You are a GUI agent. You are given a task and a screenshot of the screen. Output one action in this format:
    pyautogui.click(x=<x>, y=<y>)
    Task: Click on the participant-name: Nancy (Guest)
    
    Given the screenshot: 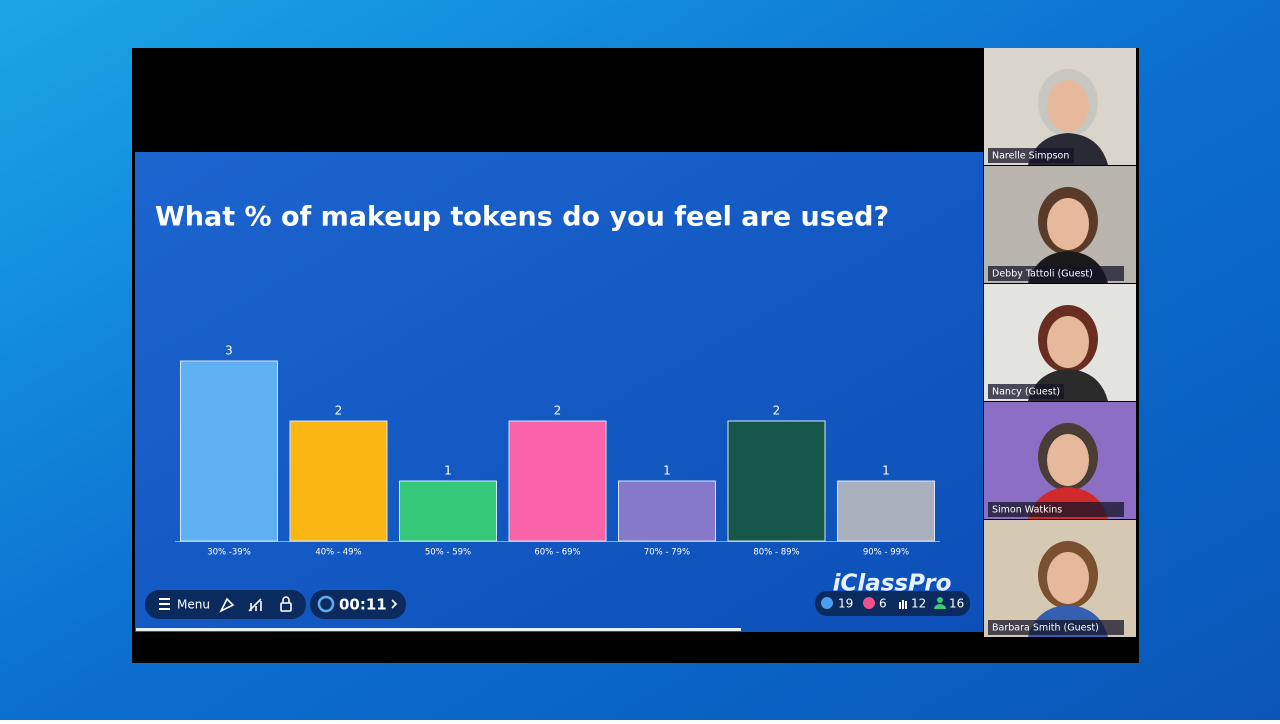 What is the action you would take?
    pyautogui.click(x=1026, y=392)
    